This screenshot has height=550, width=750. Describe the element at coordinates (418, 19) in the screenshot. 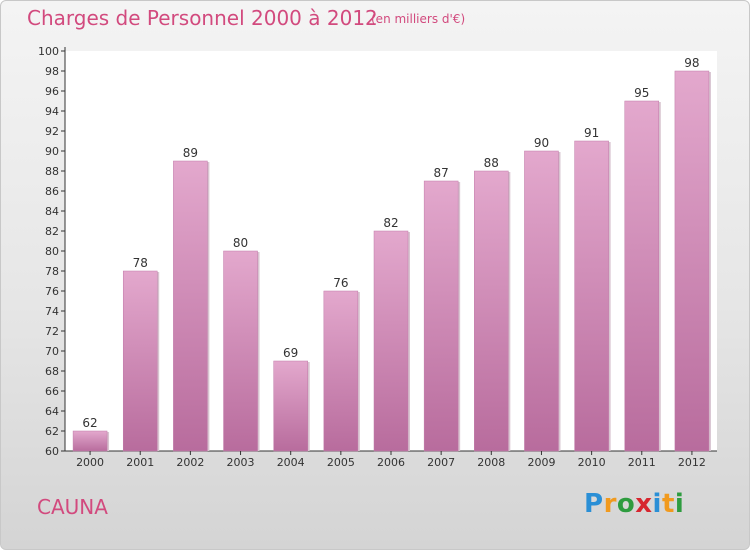

I see `chart-subtitle: (en milliers d'€)` at that location.